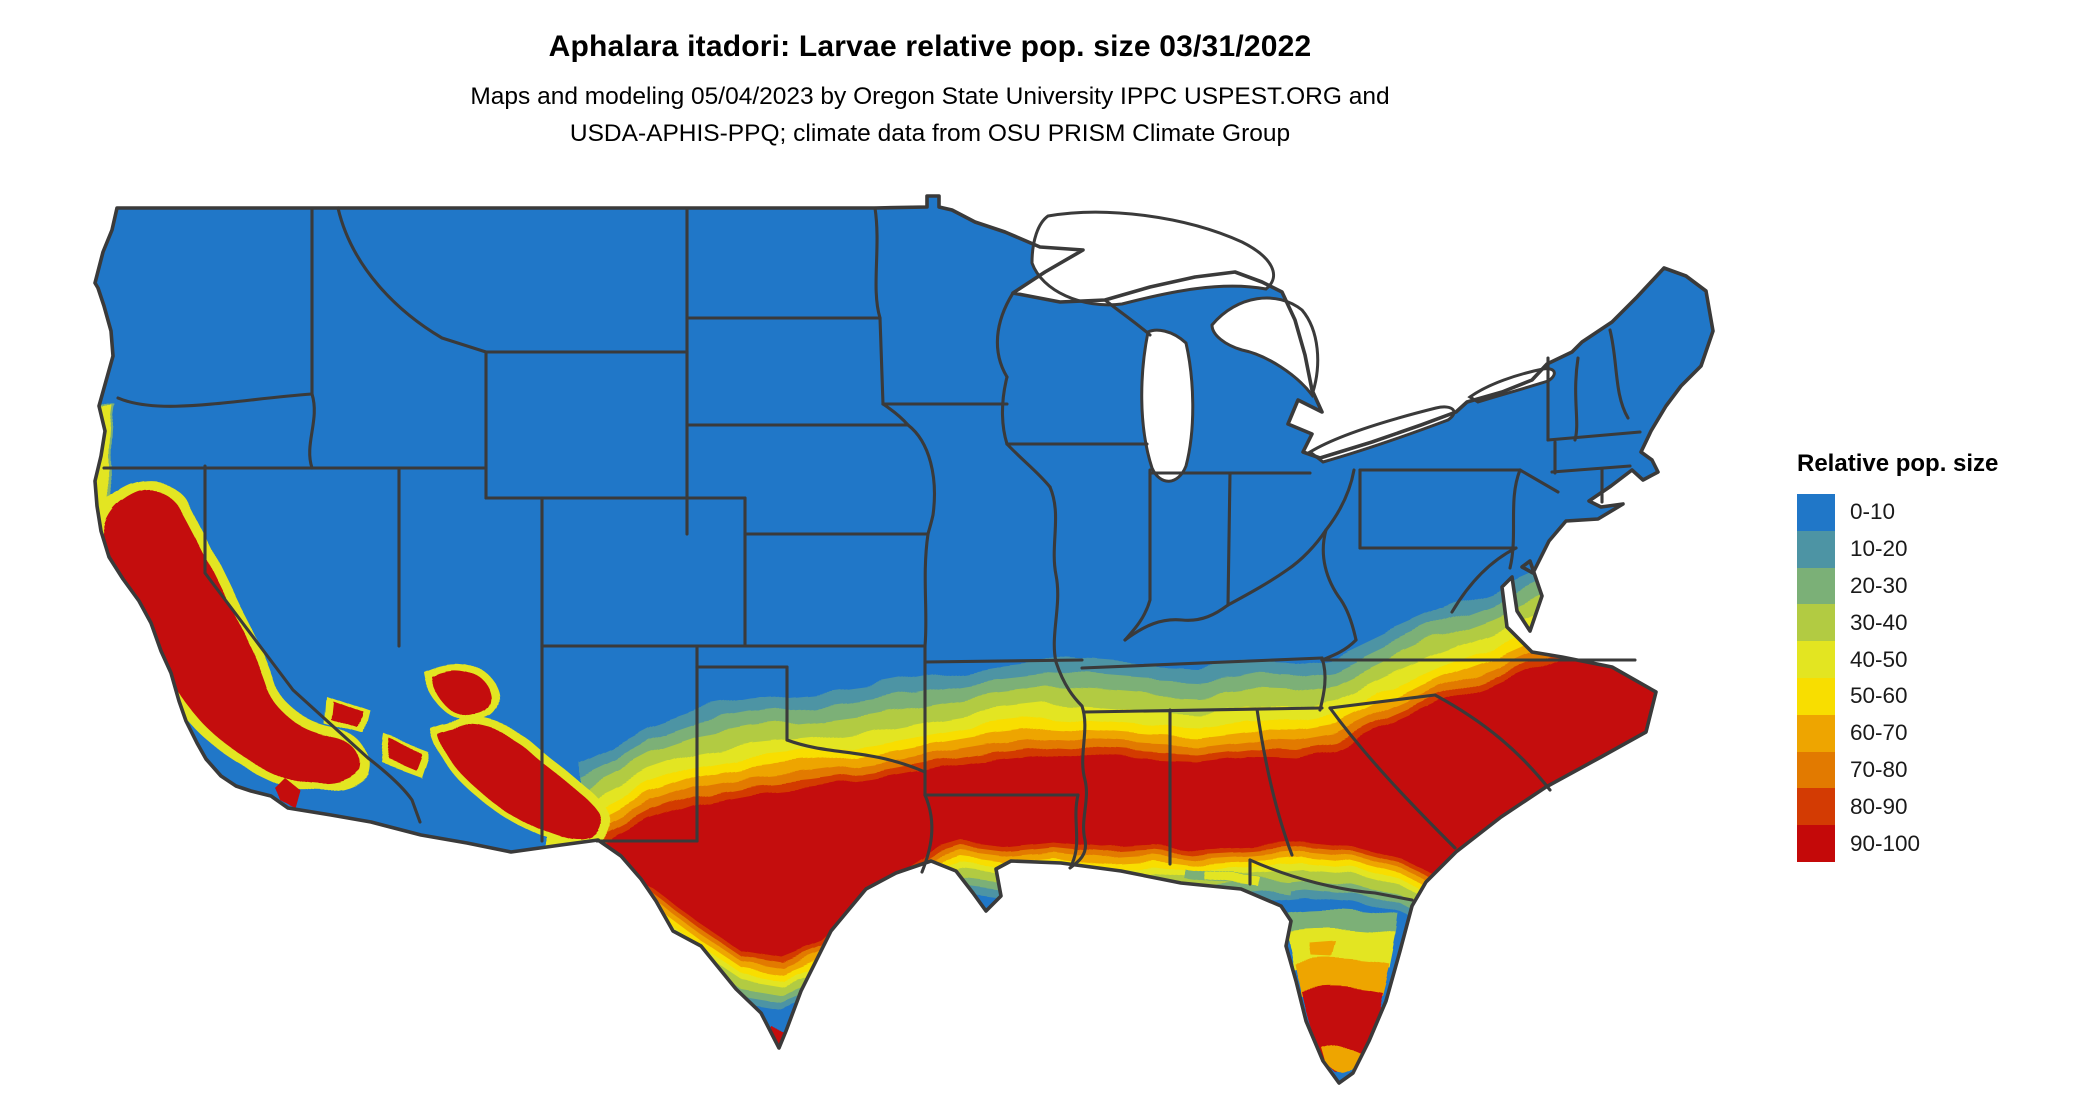  What do you see at coordinates (1879, 769) in the screenshot?
I see `legend-label: 70-80` at bounding box center [1879, 769].